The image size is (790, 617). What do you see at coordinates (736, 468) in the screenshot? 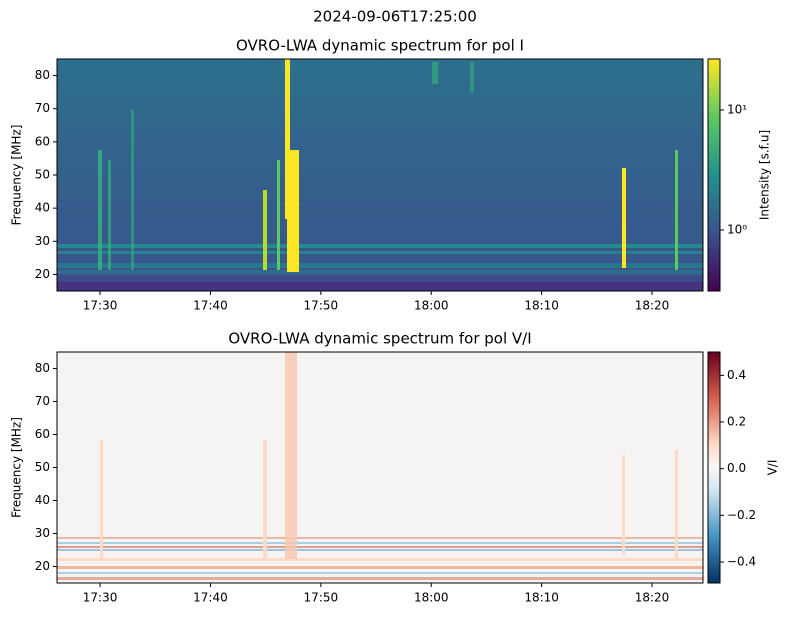
I see `colorbar-tick-label: 0.0` at bounding box center [736, 468].